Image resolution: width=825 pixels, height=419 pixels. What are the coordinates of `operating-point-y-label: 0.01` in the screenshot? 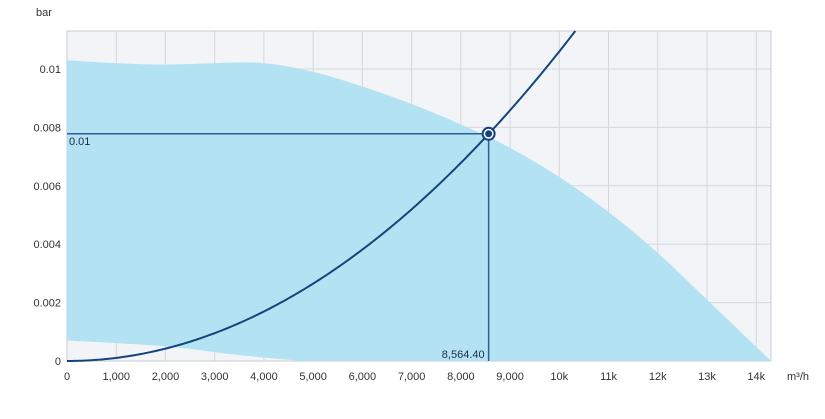 It's located at (79, 142).